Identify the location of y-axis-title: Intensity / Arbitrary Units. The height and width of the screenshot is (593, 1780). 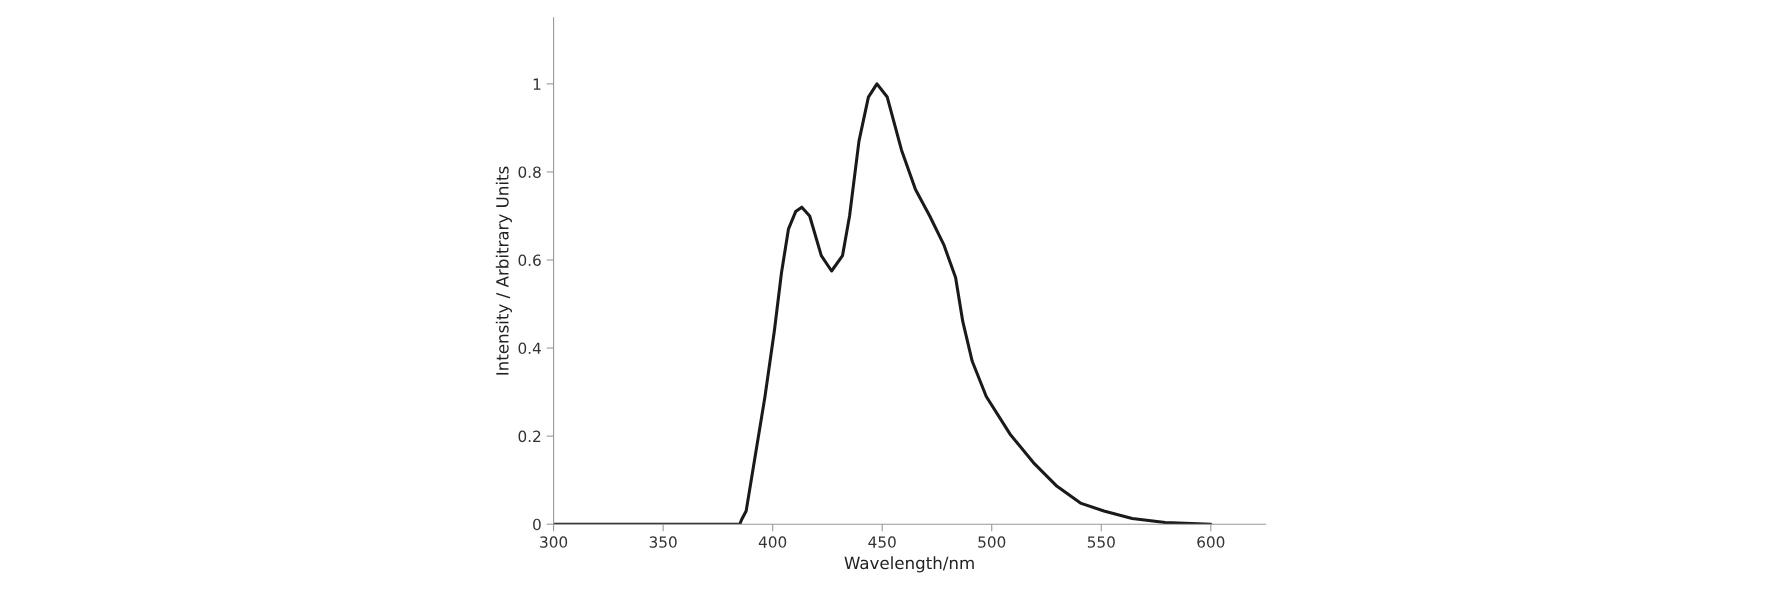
(503, 270).